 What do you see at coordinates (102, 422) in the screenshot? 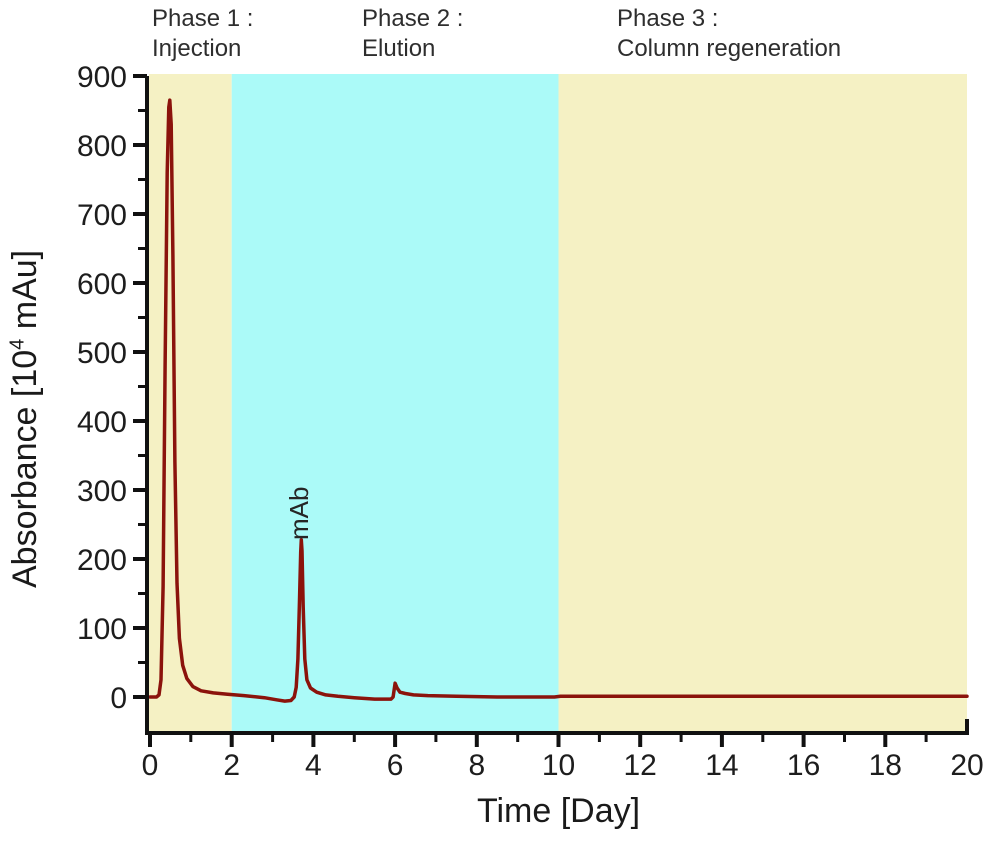
I see `y-tick-label: 400` at bounding box center [102, 422].